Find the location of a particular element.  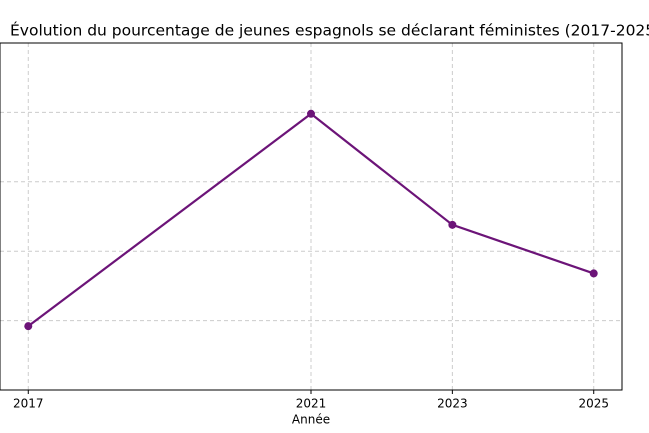

x-tick-label: 2025 is located at coordinates (593, 404).